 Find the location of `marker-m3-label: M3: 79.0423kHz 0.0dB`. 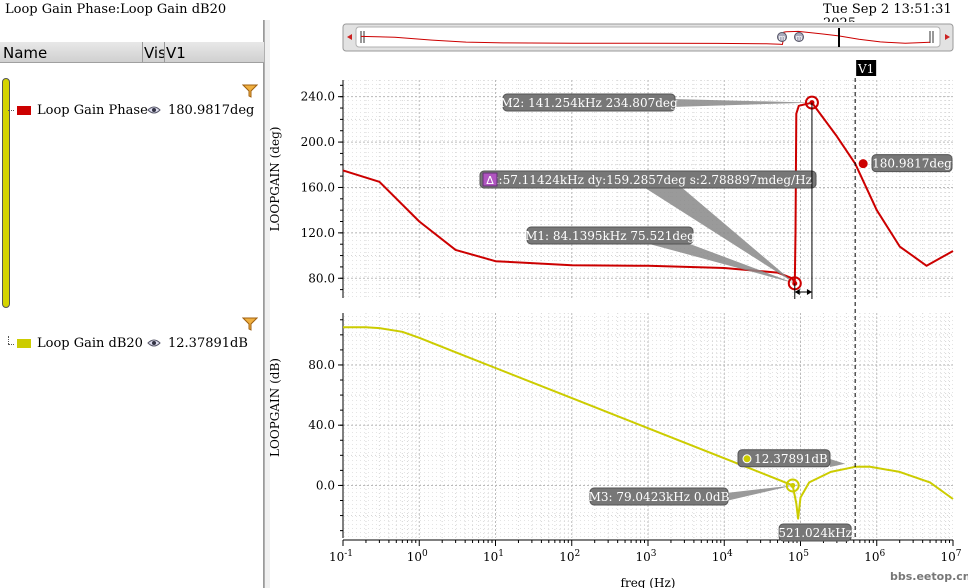

marker-m3-label: M3: 79.0423kHz 0.0dB is located at coordinates (659, 496).